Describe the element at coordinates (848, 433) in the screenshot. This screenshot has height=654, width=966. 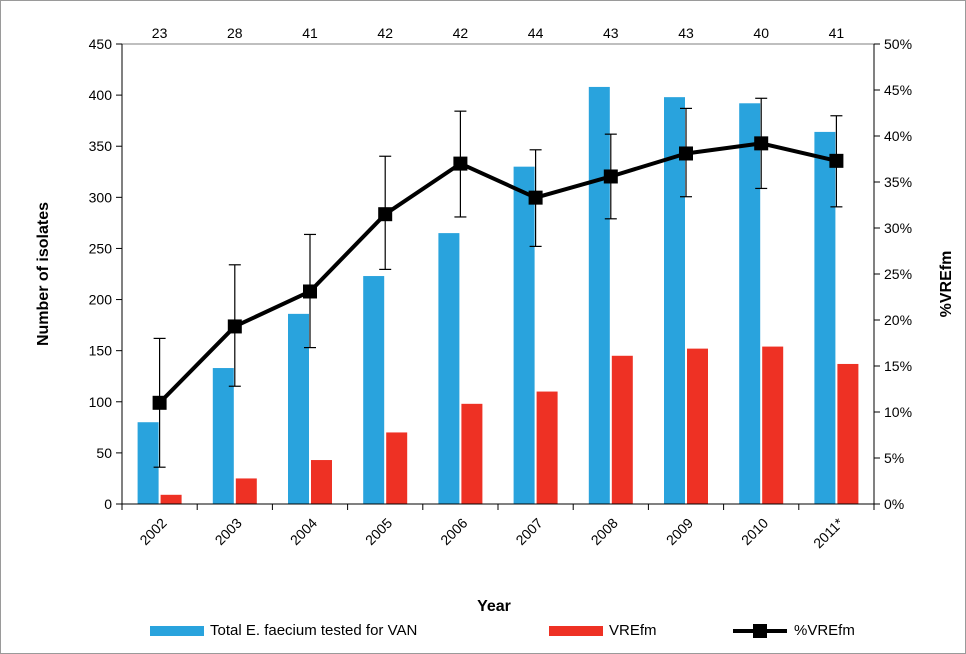
I see `bar-vrefm-2011*` at that location.